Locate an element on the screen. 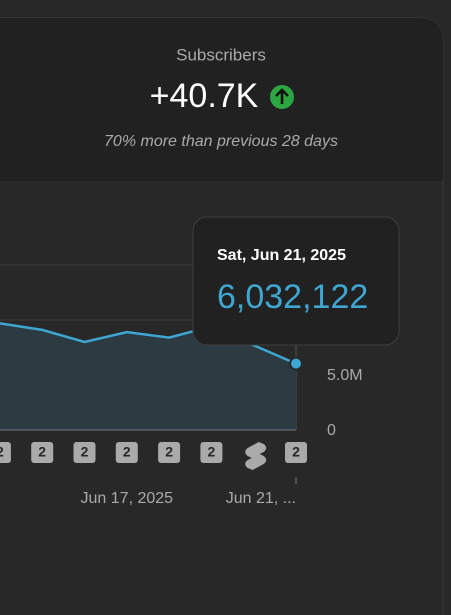  metric-label: Subscribers is located at coordinates (221, 54).